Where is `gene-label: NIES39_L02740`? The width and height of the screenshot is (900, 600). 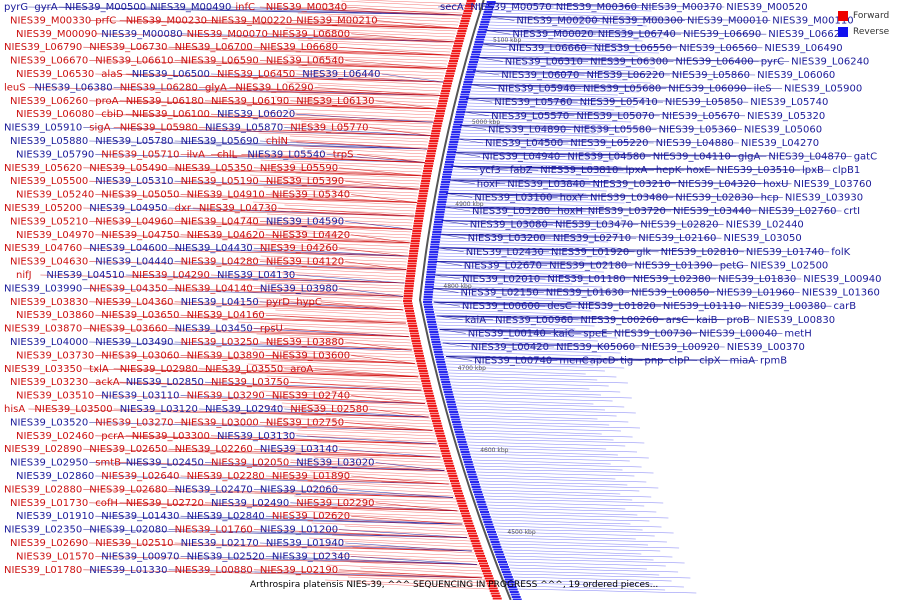
gene-label: NIES39_L02740 is located at coordinates (311, 396).